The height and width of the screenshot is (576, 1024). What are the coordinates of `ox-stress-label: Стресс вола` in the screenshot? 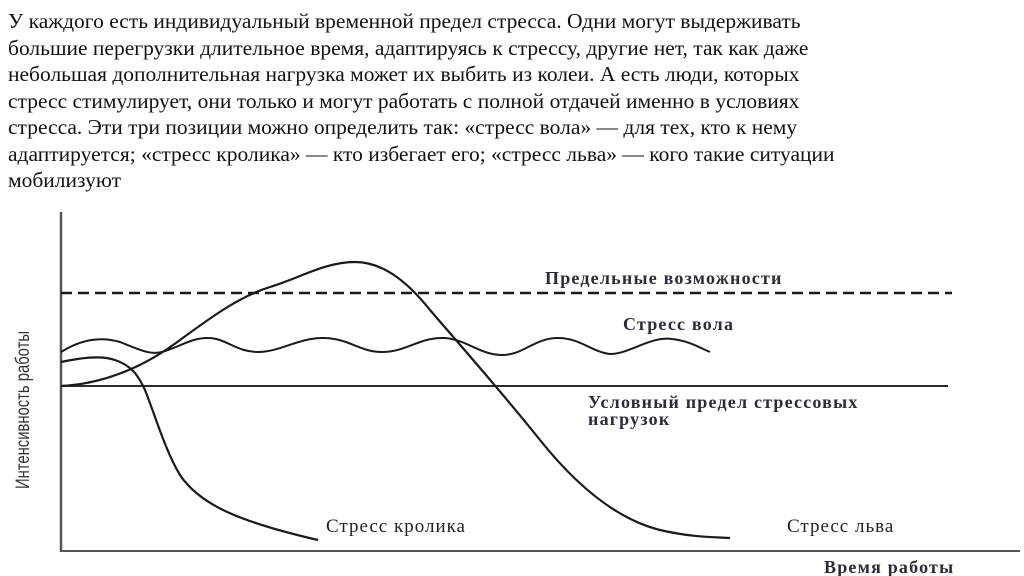 It's located at (678, 324).